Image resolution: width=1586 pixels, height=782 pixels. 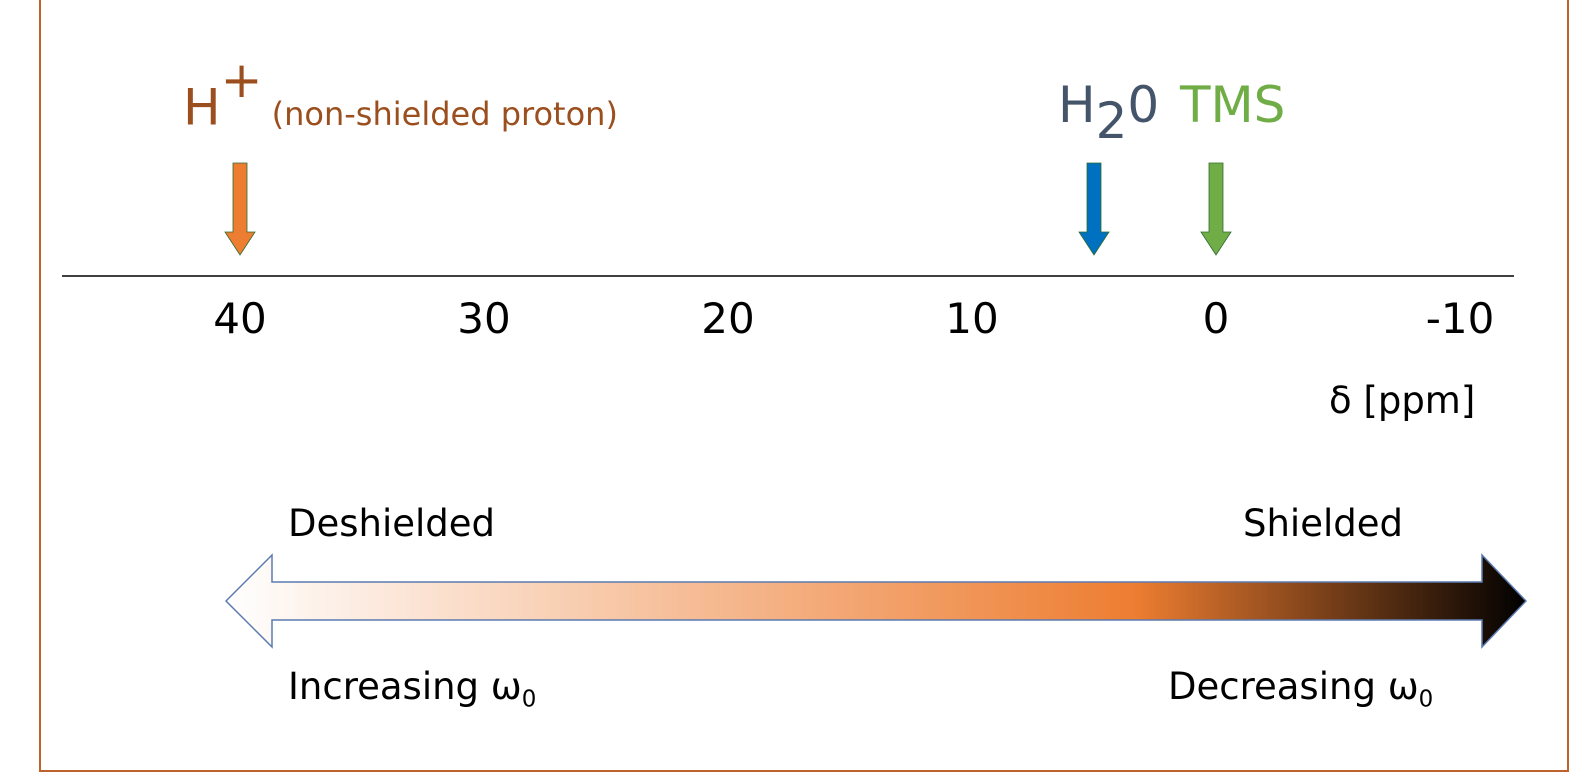 I want to click on water-subscript: 2, so click(x=1111, y=121).